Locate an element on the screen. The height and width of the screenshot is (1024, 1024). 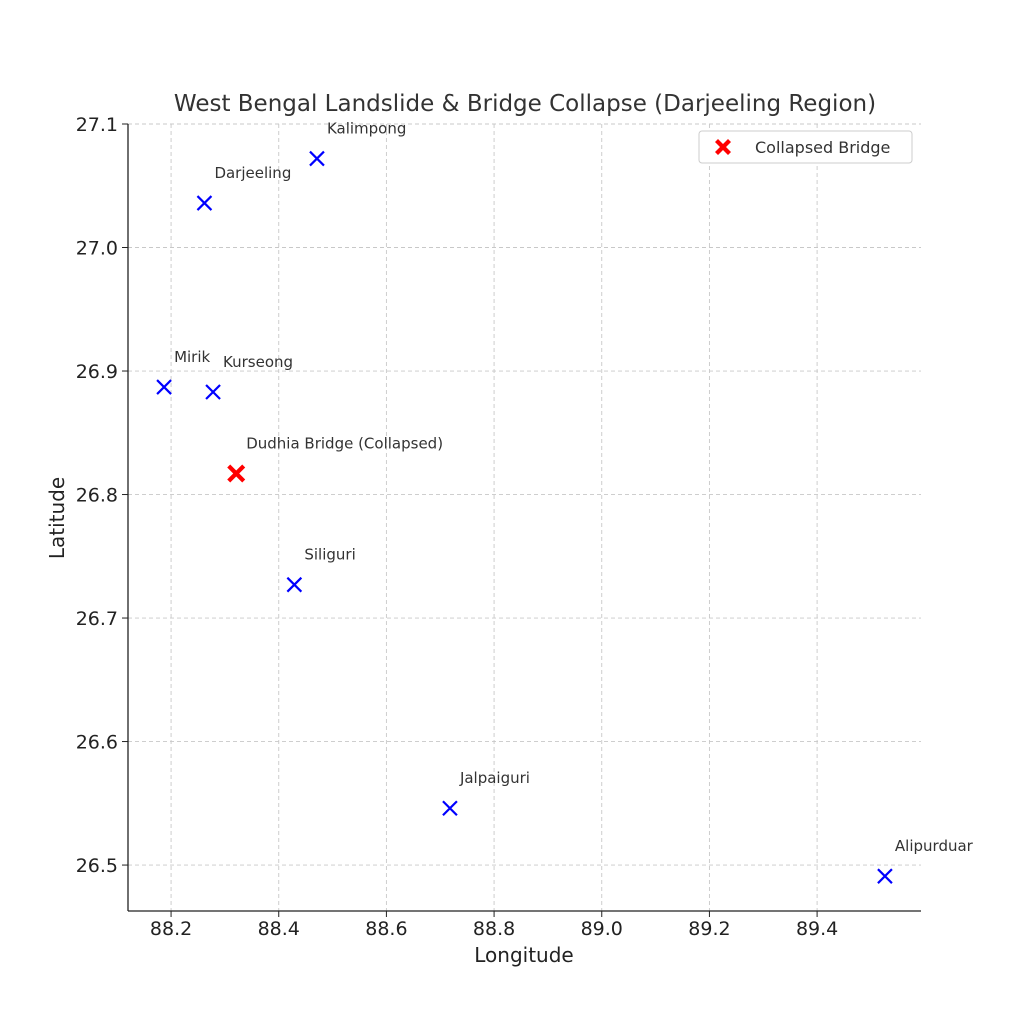
point-label: Kalimpong is located at coordinates (366, 129).